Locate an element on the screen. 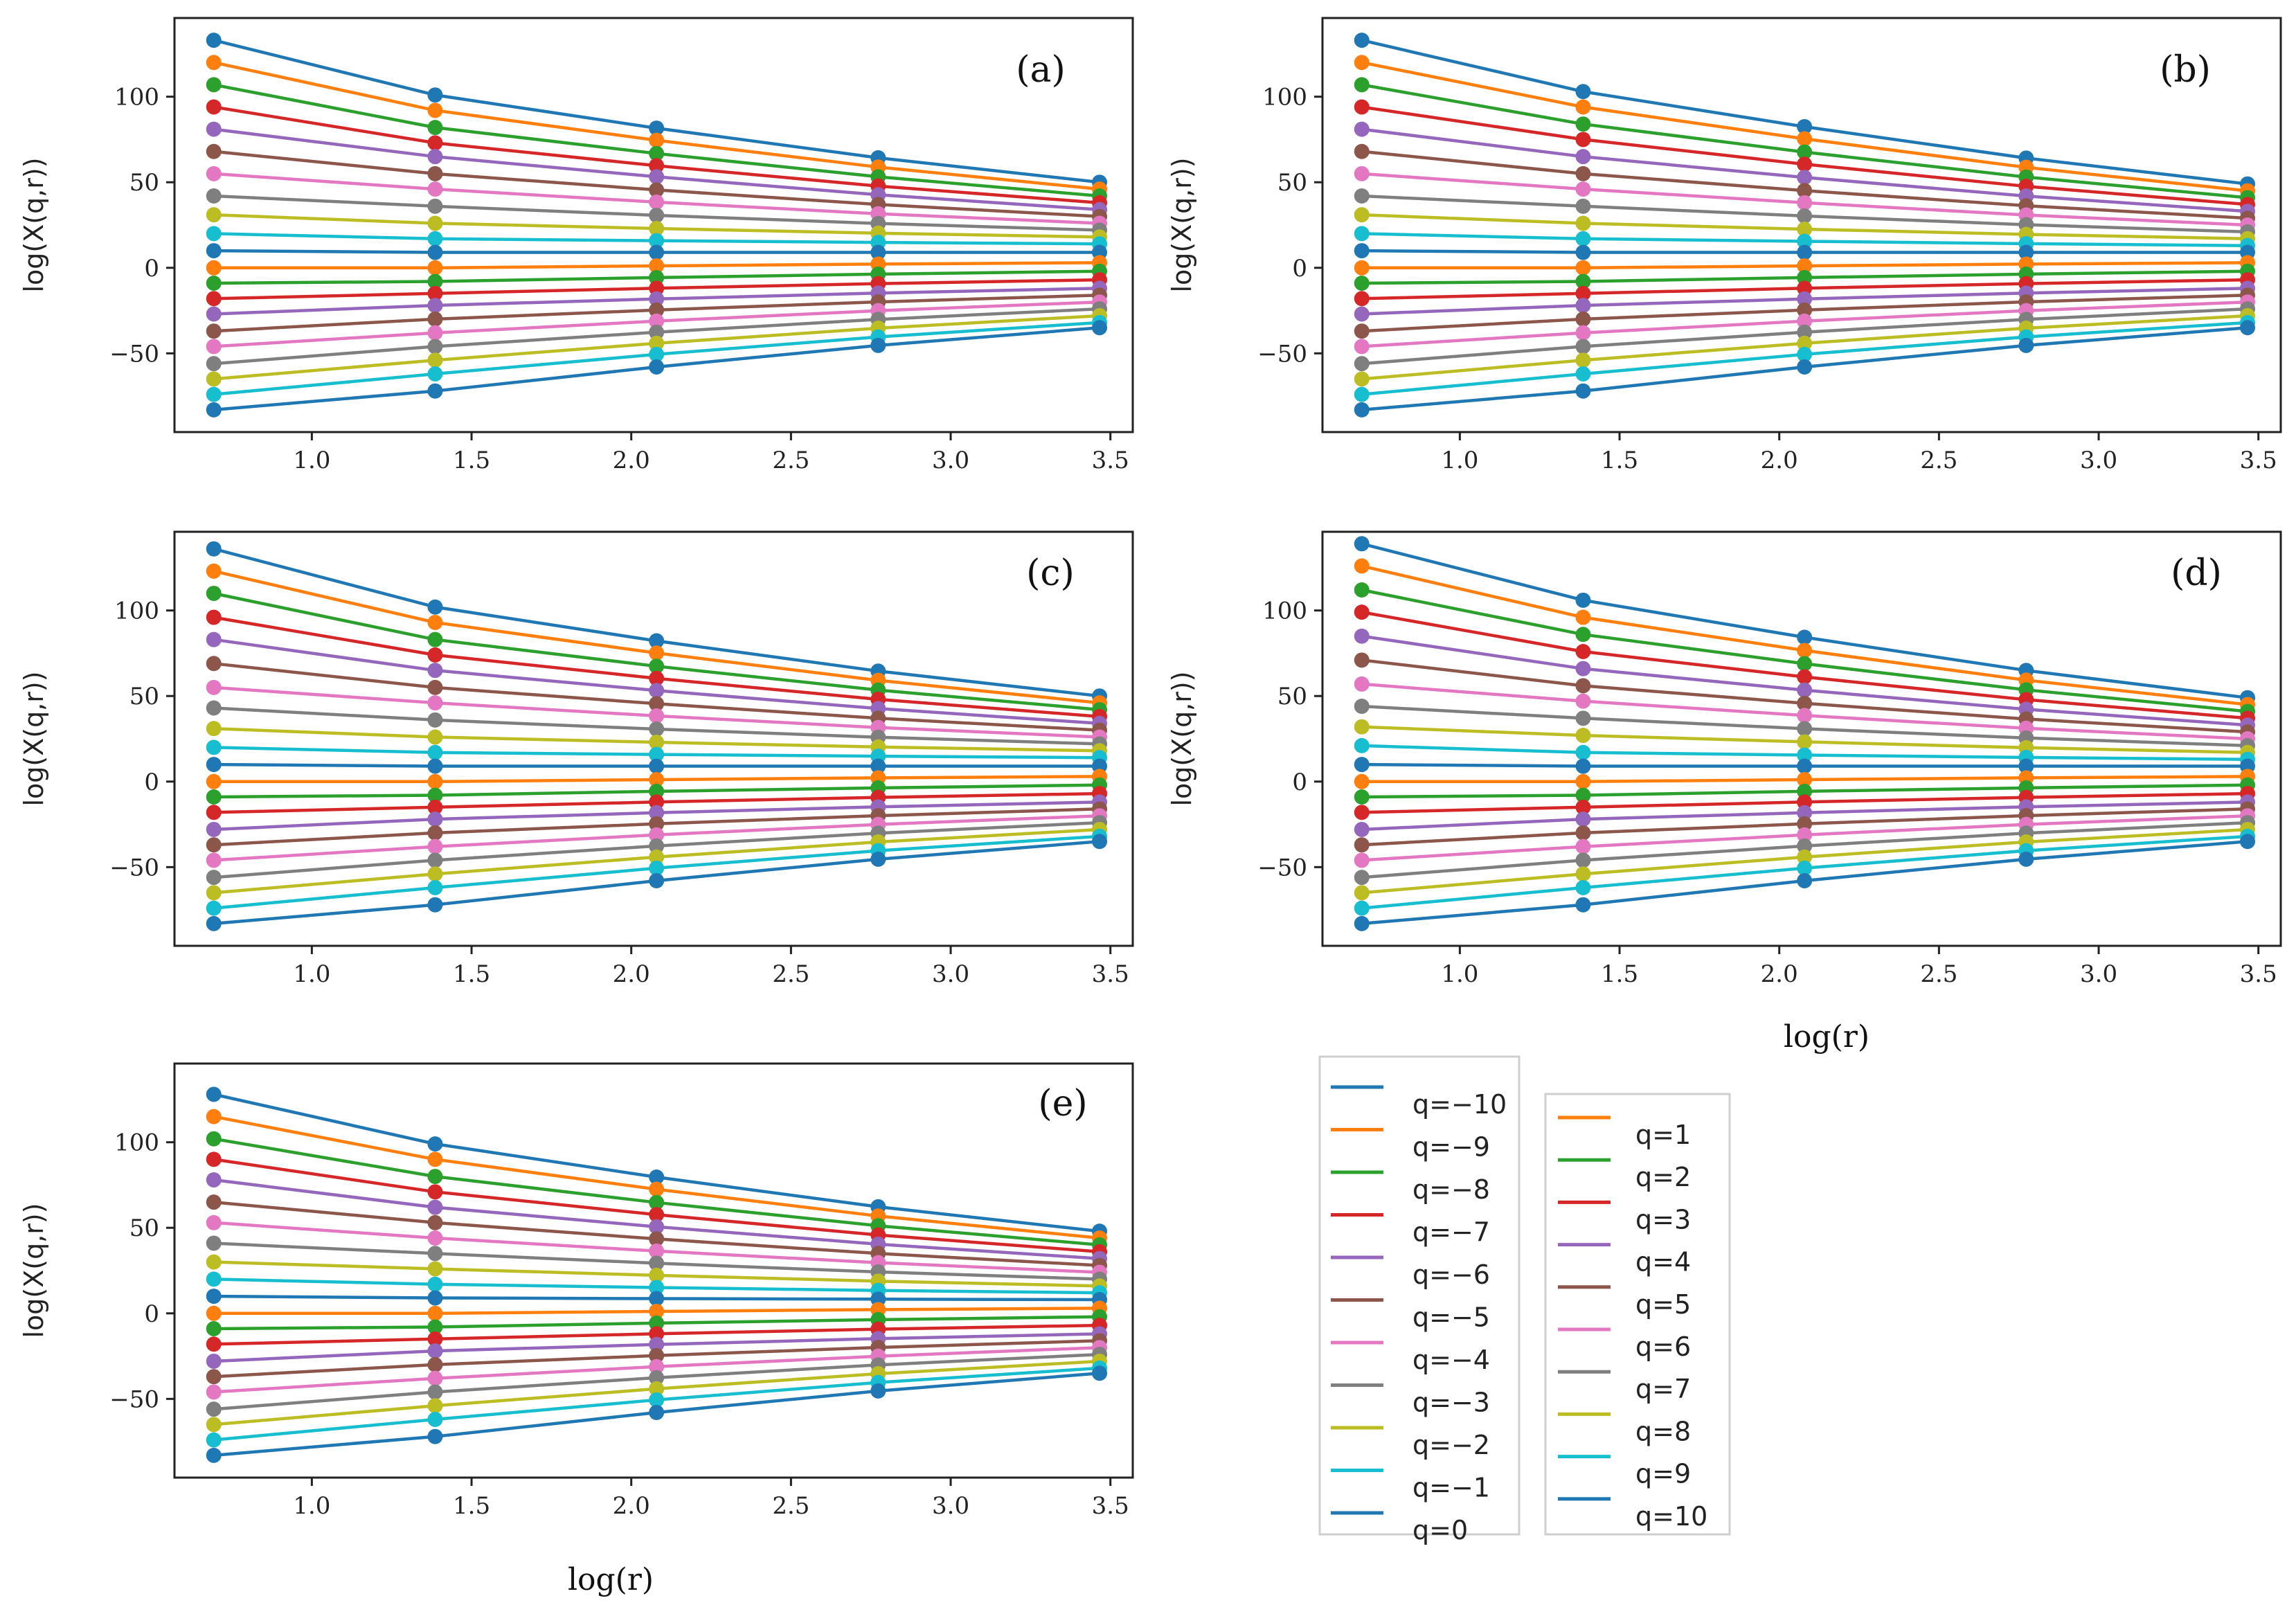  plot-frame is located at coordinates (653, 225).